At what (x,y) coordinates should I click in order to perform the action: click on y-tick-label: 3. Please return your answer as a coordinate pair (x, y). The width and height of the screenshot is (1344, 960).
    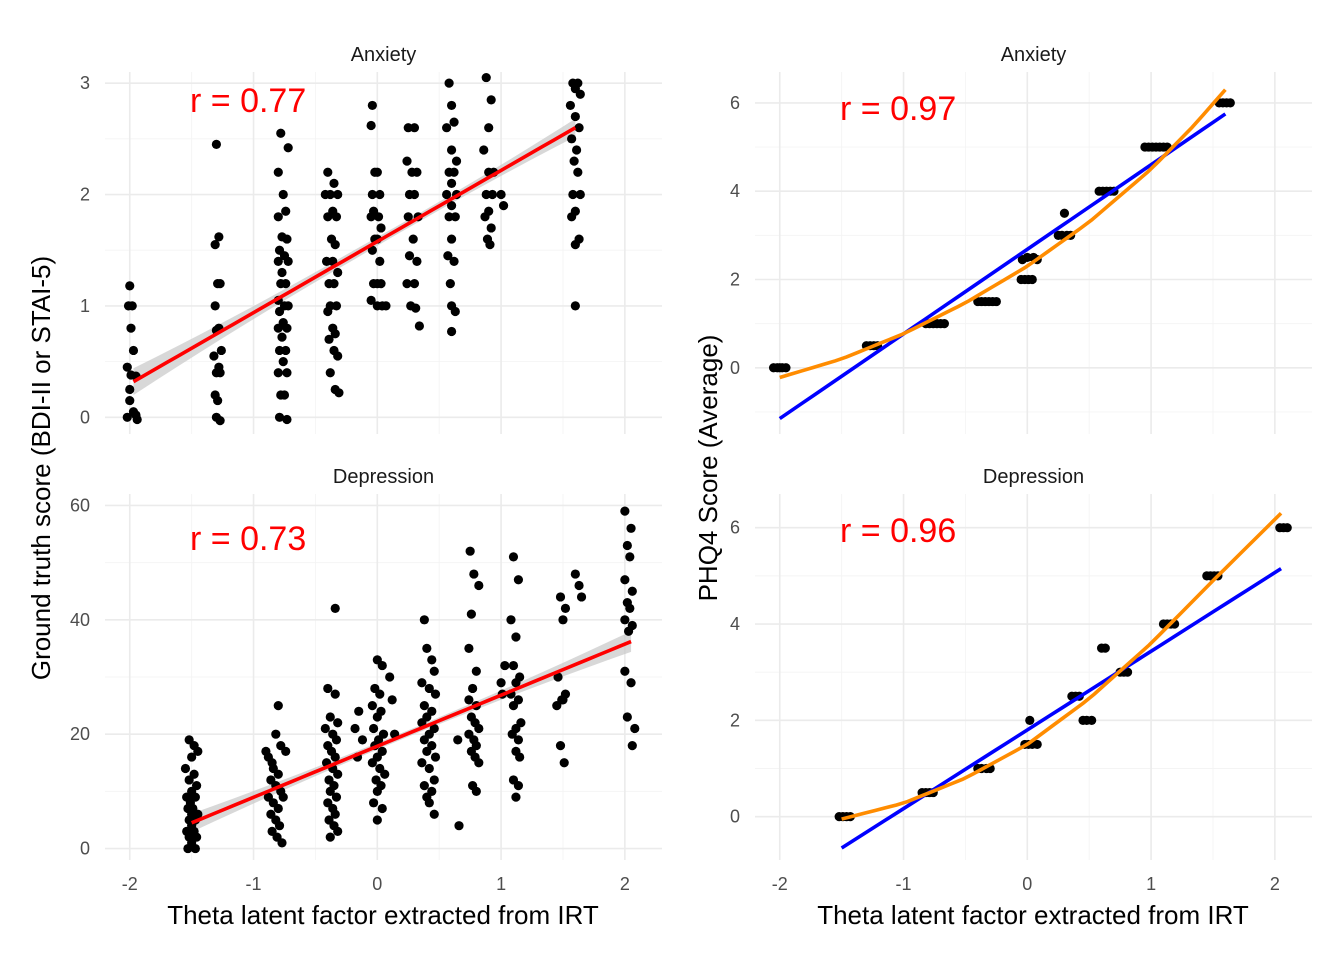
    Looking at the image, I should click on (85, 83).